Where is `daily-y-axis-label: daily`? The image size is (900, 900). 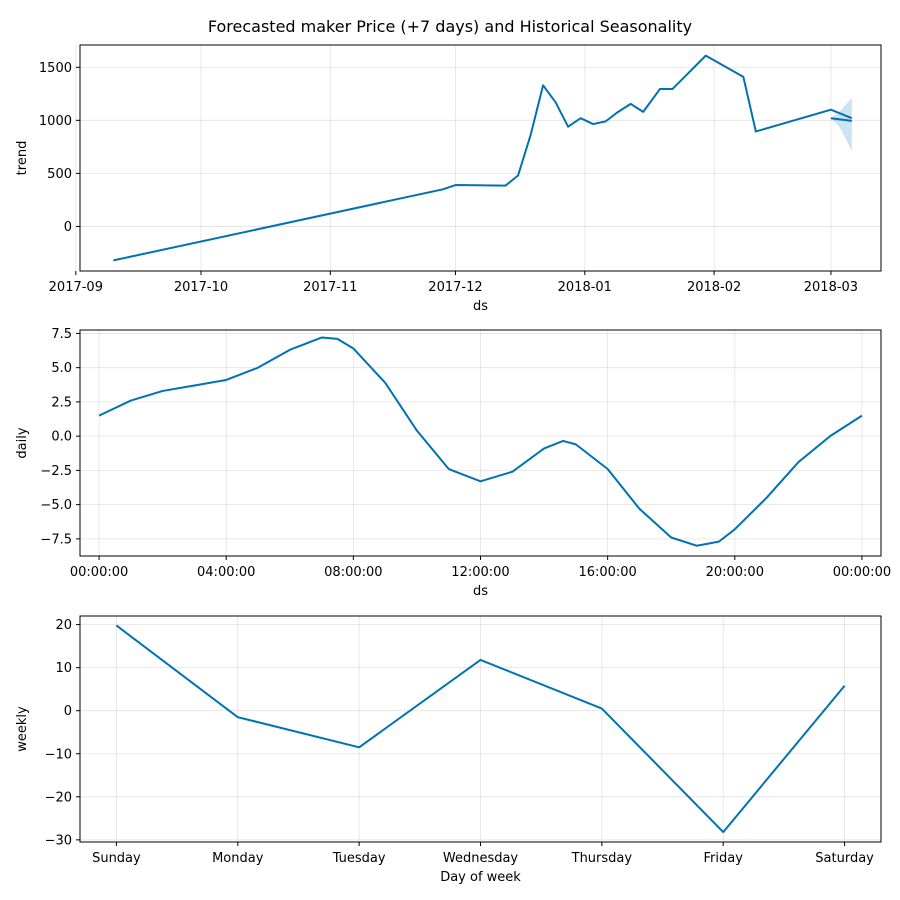
daily-y-axis-label: daily is located at coordinates (22, 442).